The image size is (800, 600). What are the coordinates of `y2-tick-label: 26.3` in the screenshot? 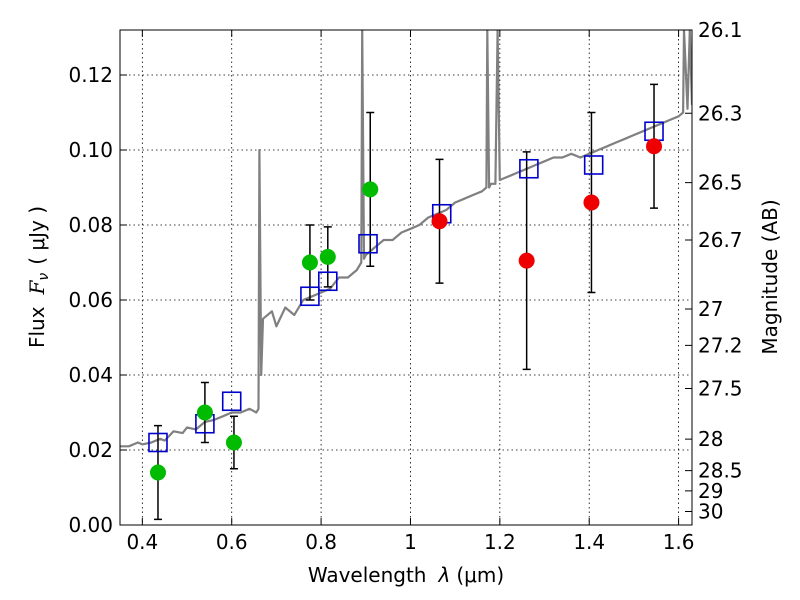 It's located at (720, 113).